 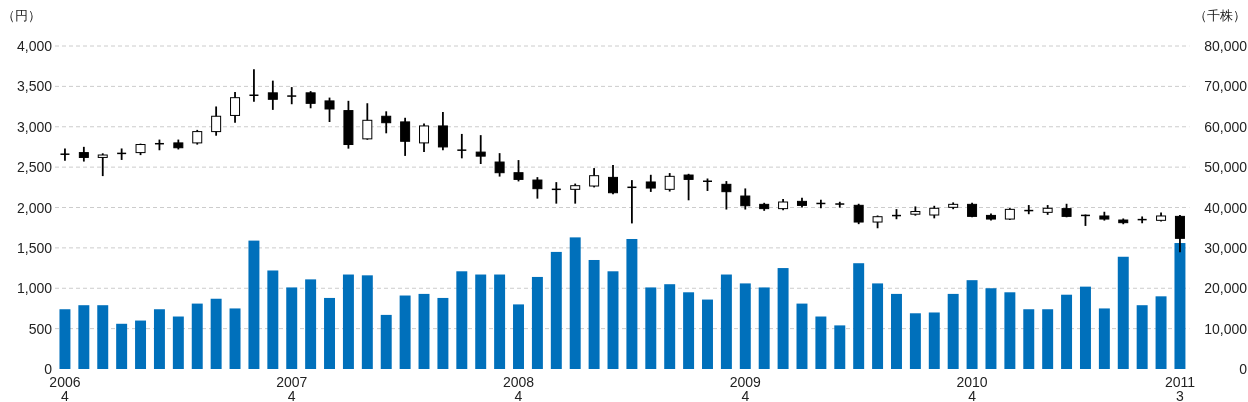 I want to click on y-tick-label: 3,000, so click(x=34, y=126).